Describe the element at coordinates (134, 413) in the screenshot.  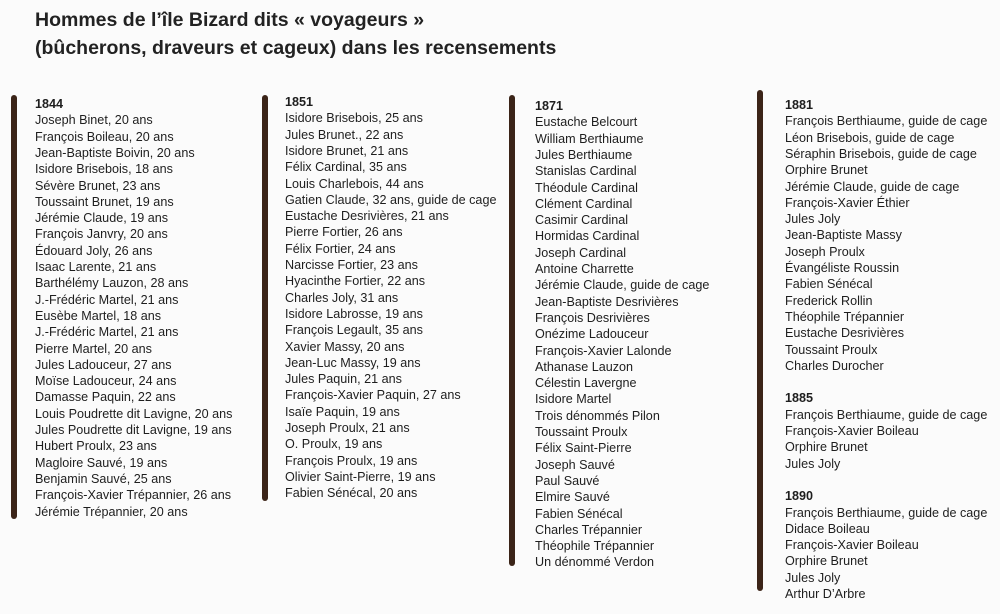
I see `voyageur-name: Louis Poudrette dit Lavigne, 20 ans` at that location.